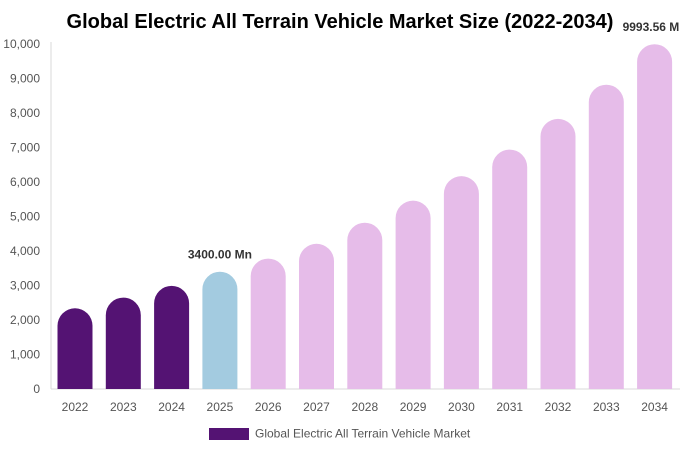  What do you see at coordinates (461, 407) in the screenshot?
I see `x-tick-label: 2030` at bounding box center [461, 407].